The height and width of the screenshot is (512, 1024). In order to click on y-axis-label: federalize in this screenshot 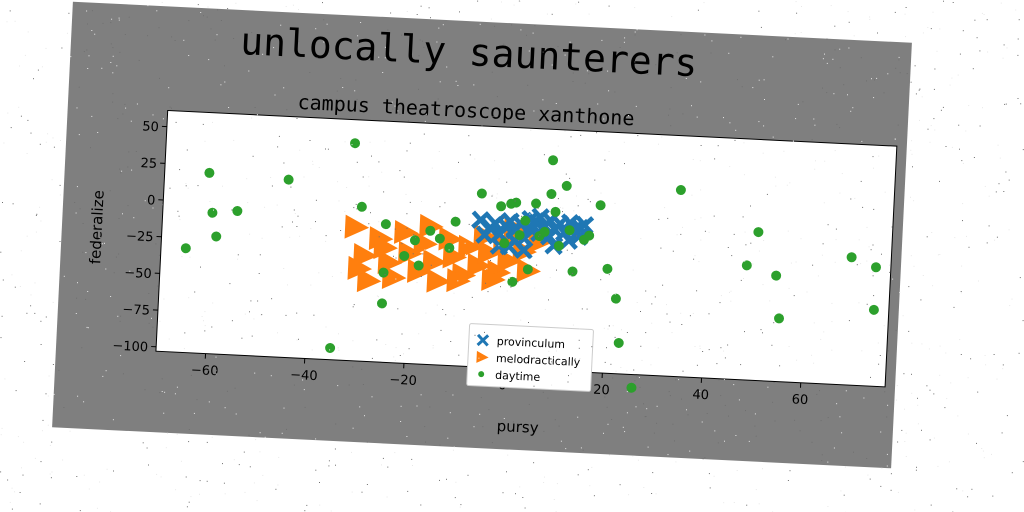, I will do `click(97, 227)`.